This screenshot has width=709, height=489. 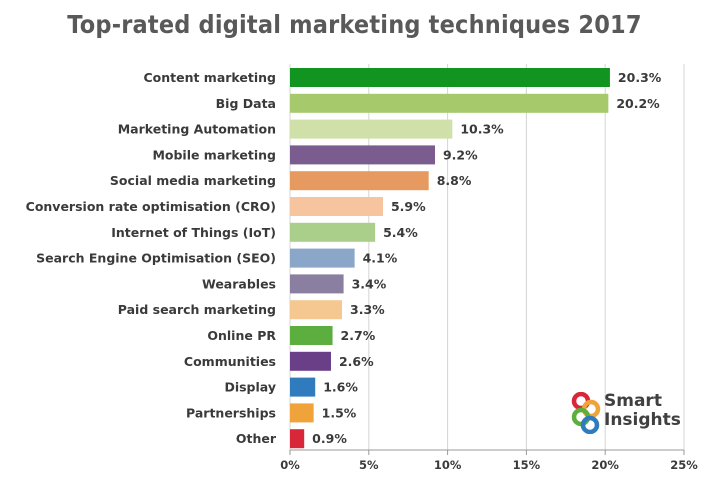 What do you see at coordinates (640, 77) in the screenshot?
I see `value-label: 20.3%` at bounding box center [640, 77].